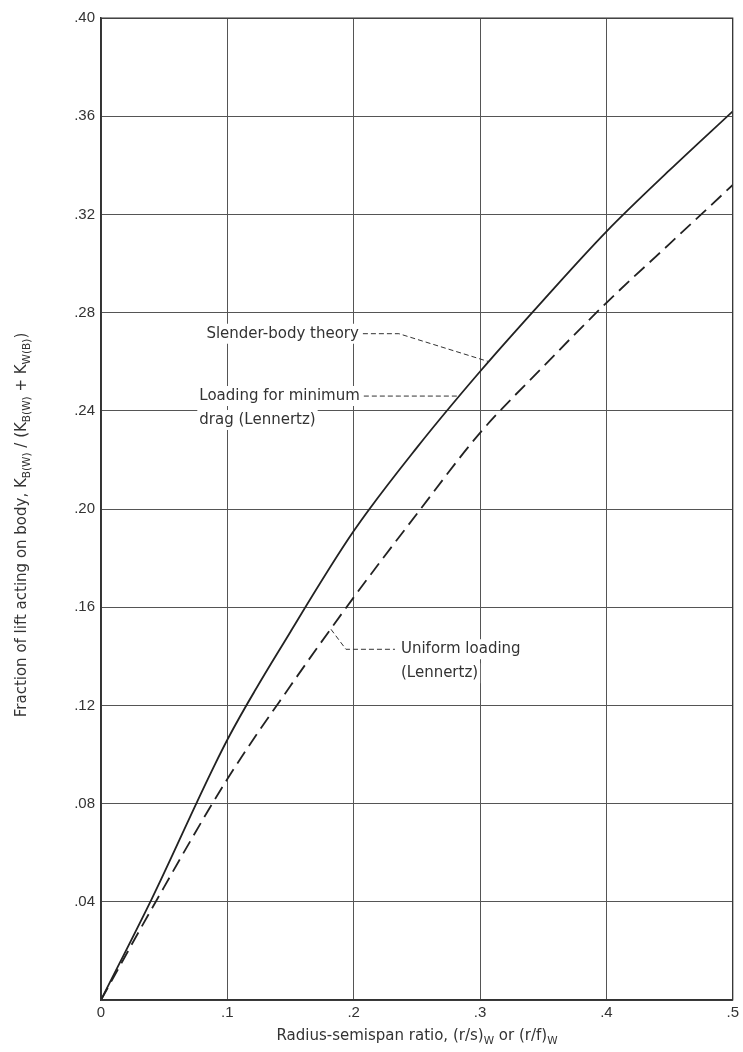 The image size is (743, 1052). I want to click on y-tick-label: .08, so click(84, 802).